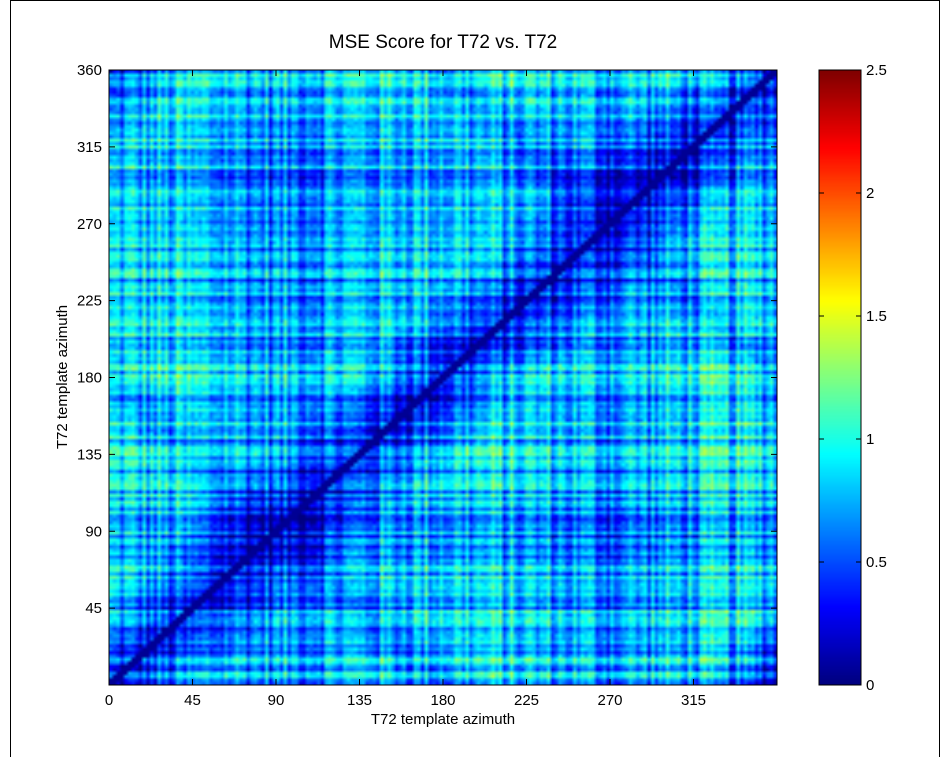  Describe the element at coordinates (93, 531) in the screenshot. I see `y-tick-label: 90` at that location.